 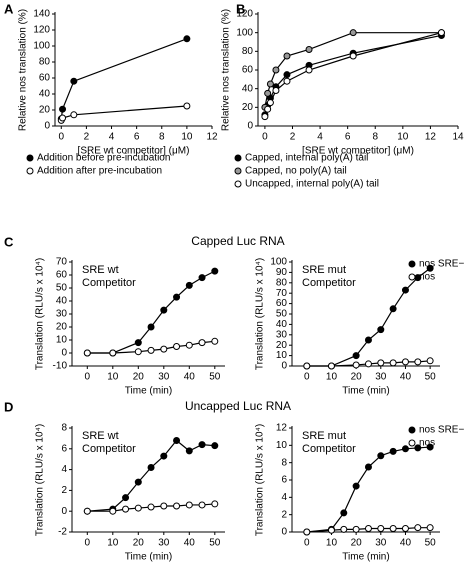 I want to click on legend-label: nos, so click(x=427, y=443).